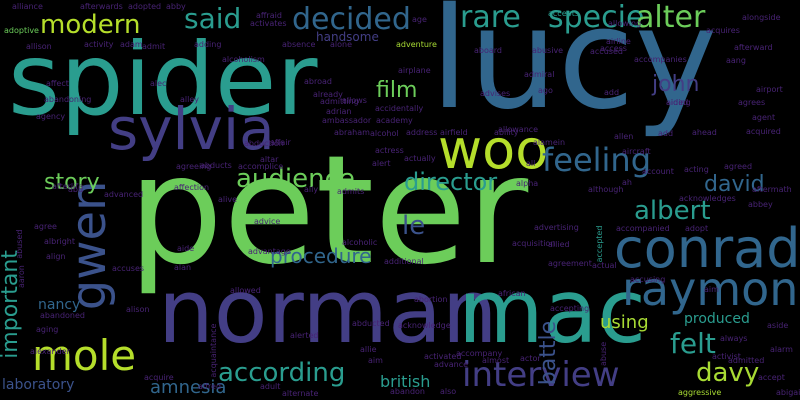  Describe the element at coordinates (541, 375) in the screenshot. I see `word-interview: interview` at that location.